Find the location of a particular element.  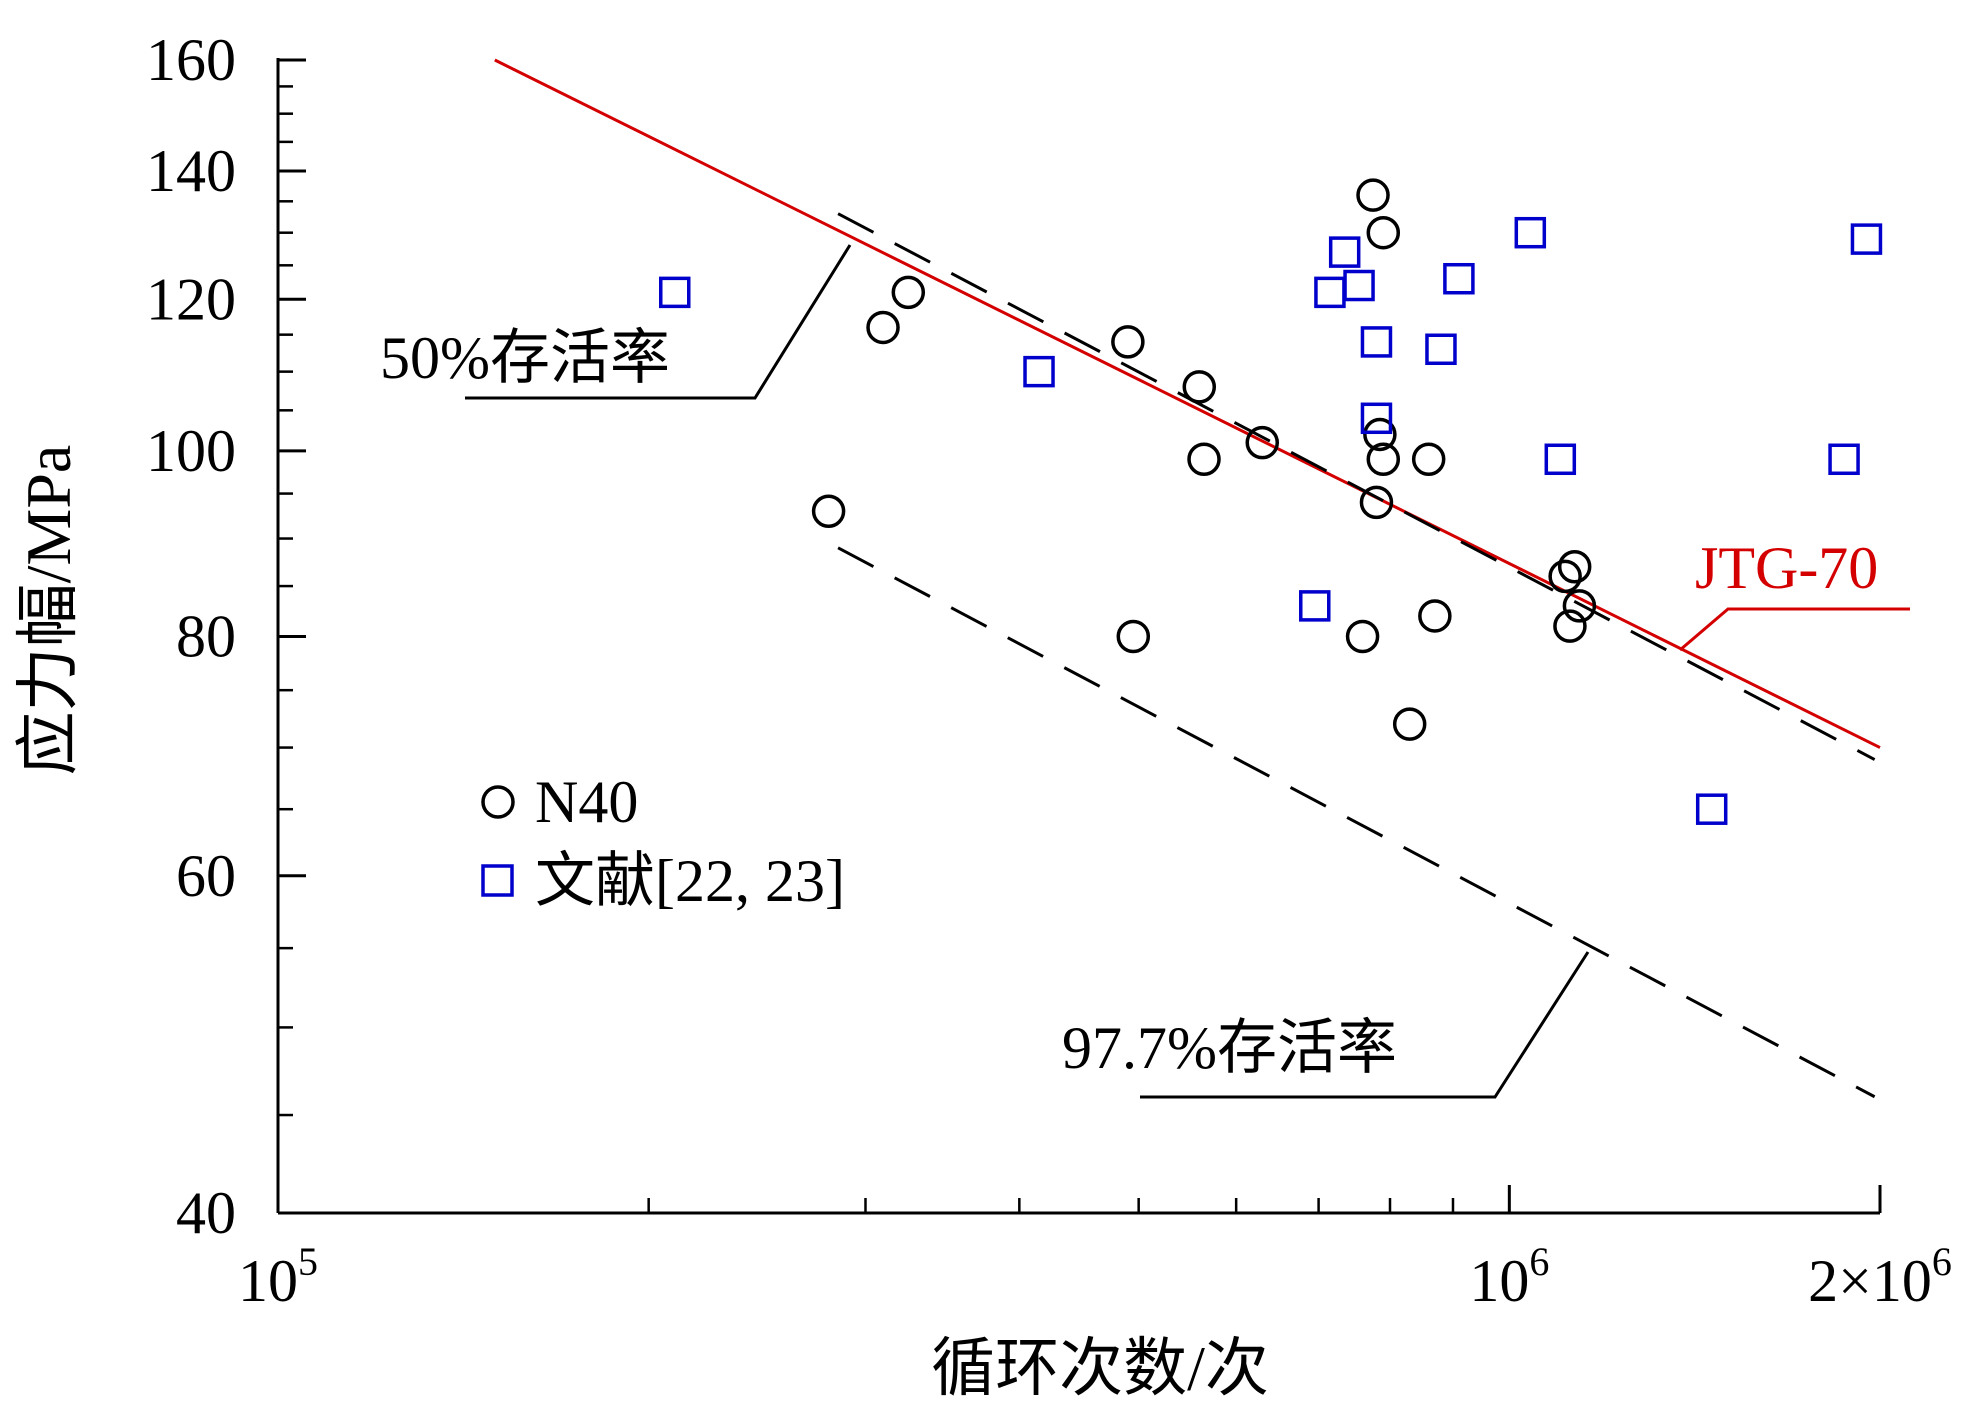

y-tick-label: 100 is located at coordinates (191, 451).